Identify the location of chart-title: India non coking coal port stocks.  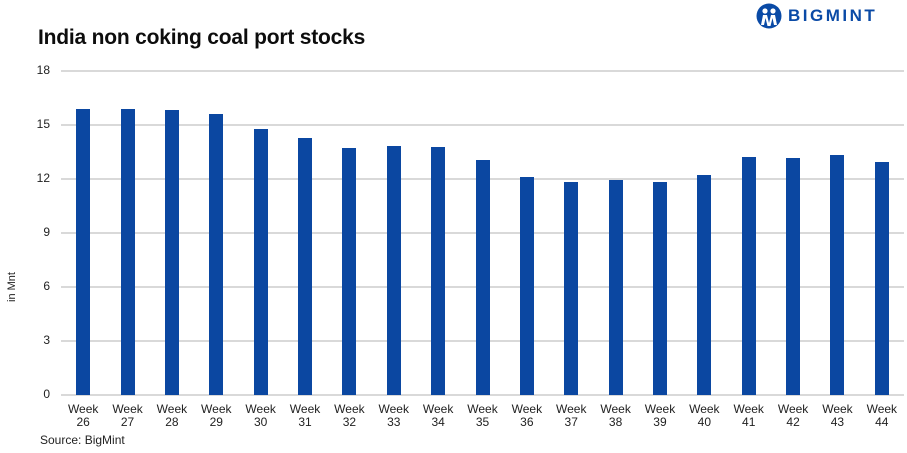
(202, 37).